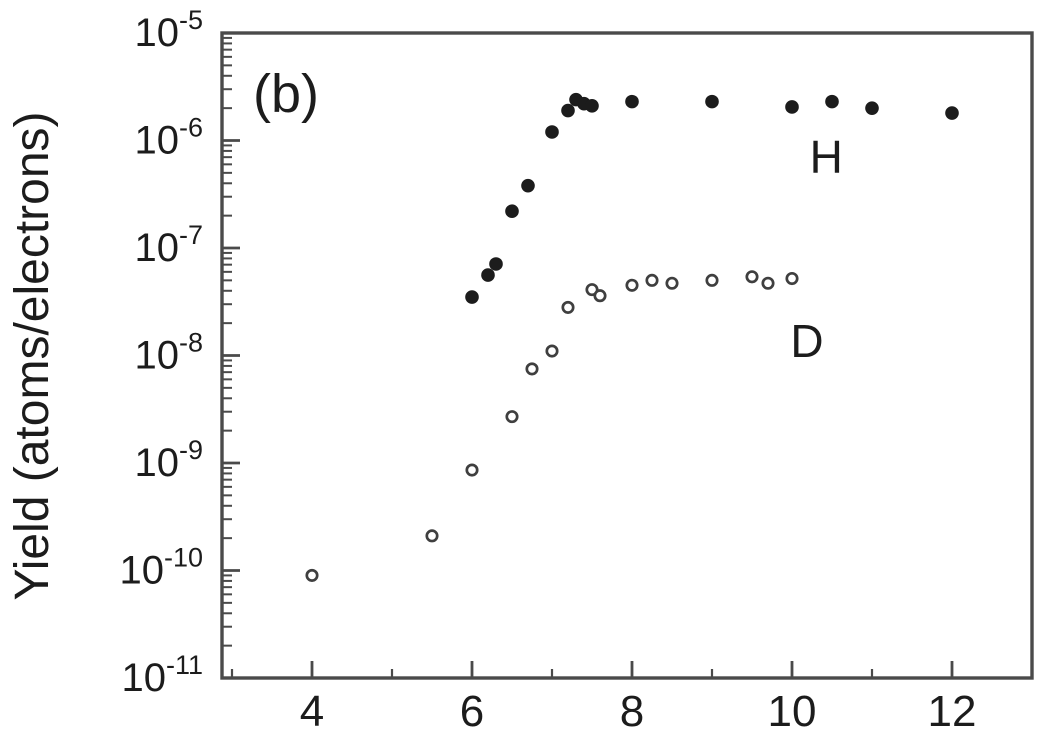  I want to click on panel-label: (b), so click(286, 94).